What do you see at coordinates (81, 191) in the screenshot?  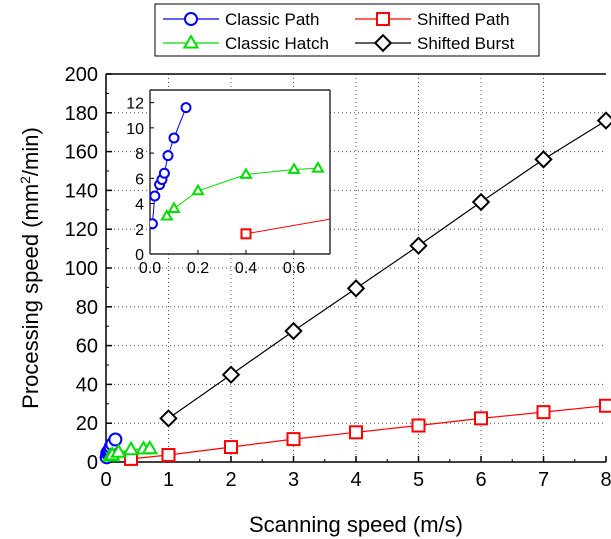 I see `y-tick-label: 140` at bounding box center [81, 191].